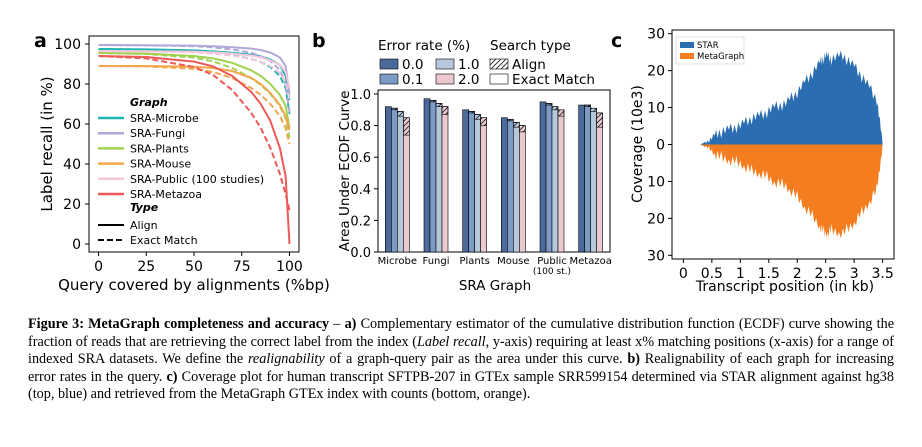 The height and width of the screenshot is (447, 922). Describe the element at coordinates (98, 267) in the screenshot. I see `a-xtick-label-0: 0` at that location.